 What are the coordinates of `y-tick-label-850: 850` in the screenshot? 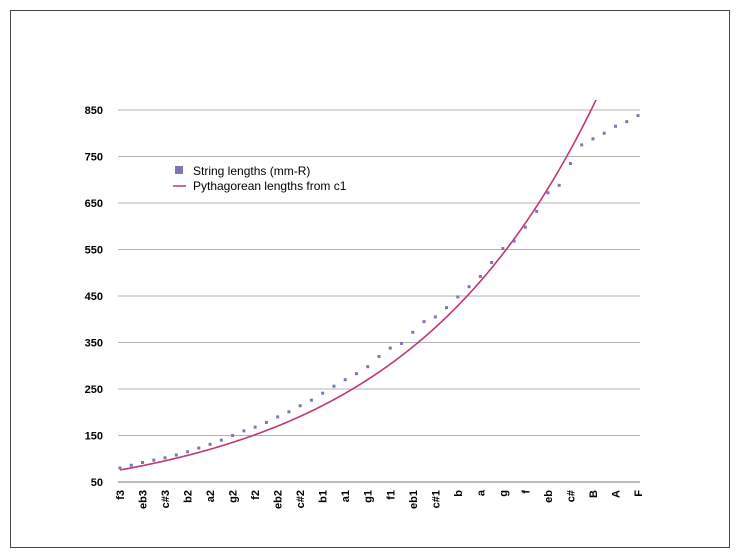 It's located at (94, 111).